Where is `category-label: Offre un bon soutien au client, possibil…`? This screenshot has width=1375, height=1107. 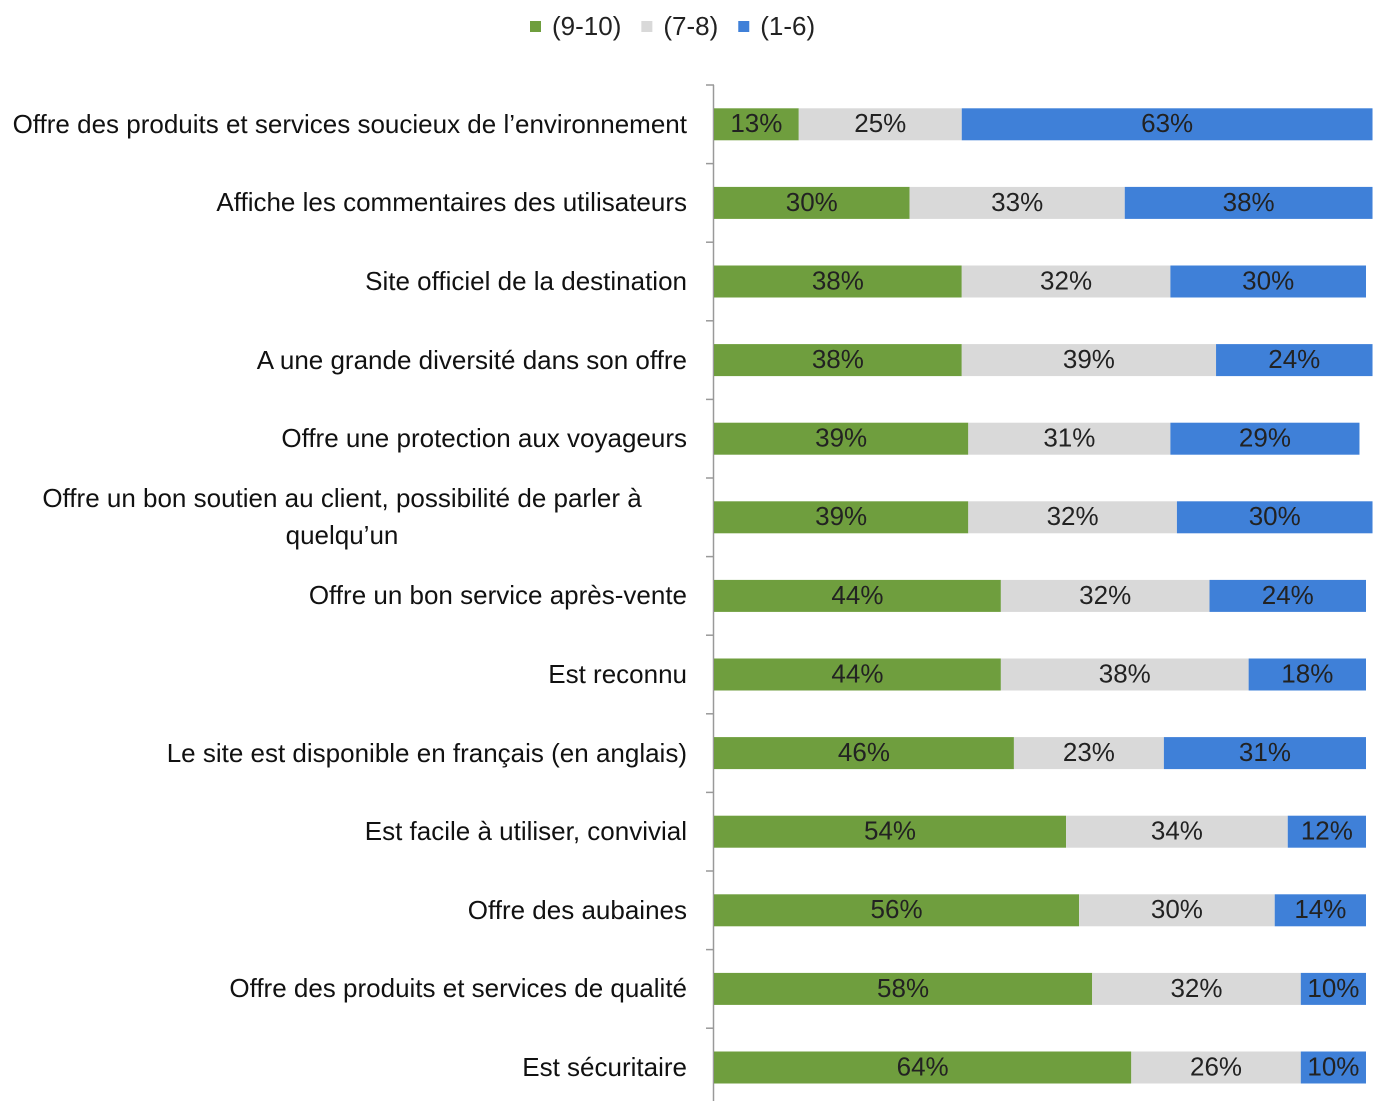 category-label: Offre un bon soutien au client, possibil… is located at coordinates (343, 517).